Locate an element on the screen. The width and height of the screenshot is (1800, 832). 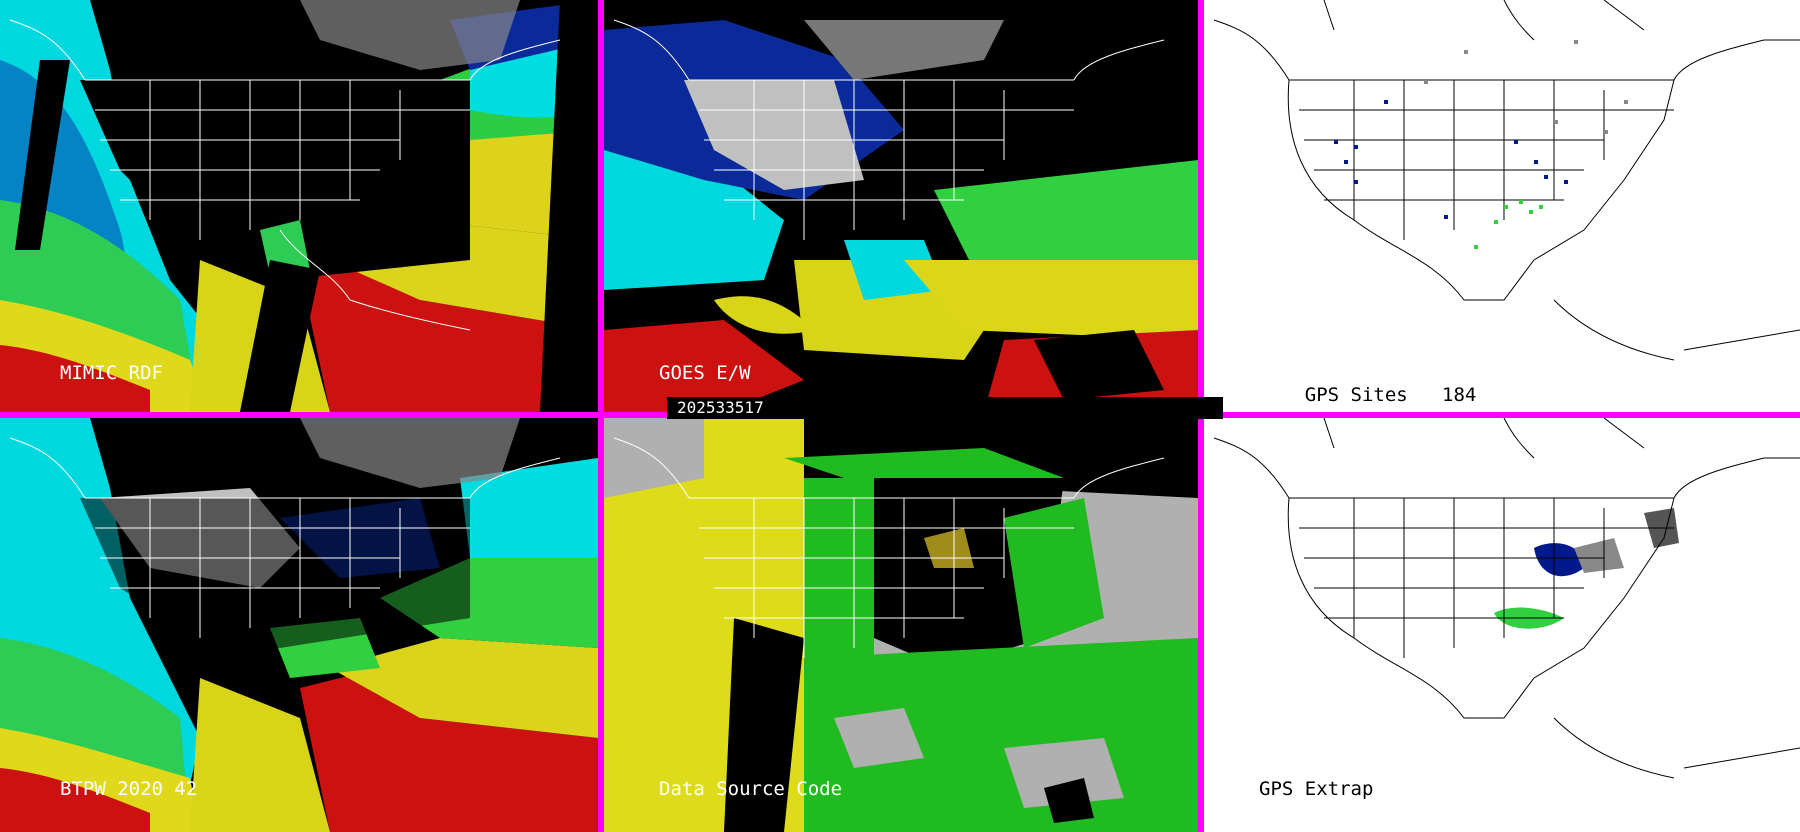
gps-sites-label: GPS Sites is located at coordinates (1356, 395).